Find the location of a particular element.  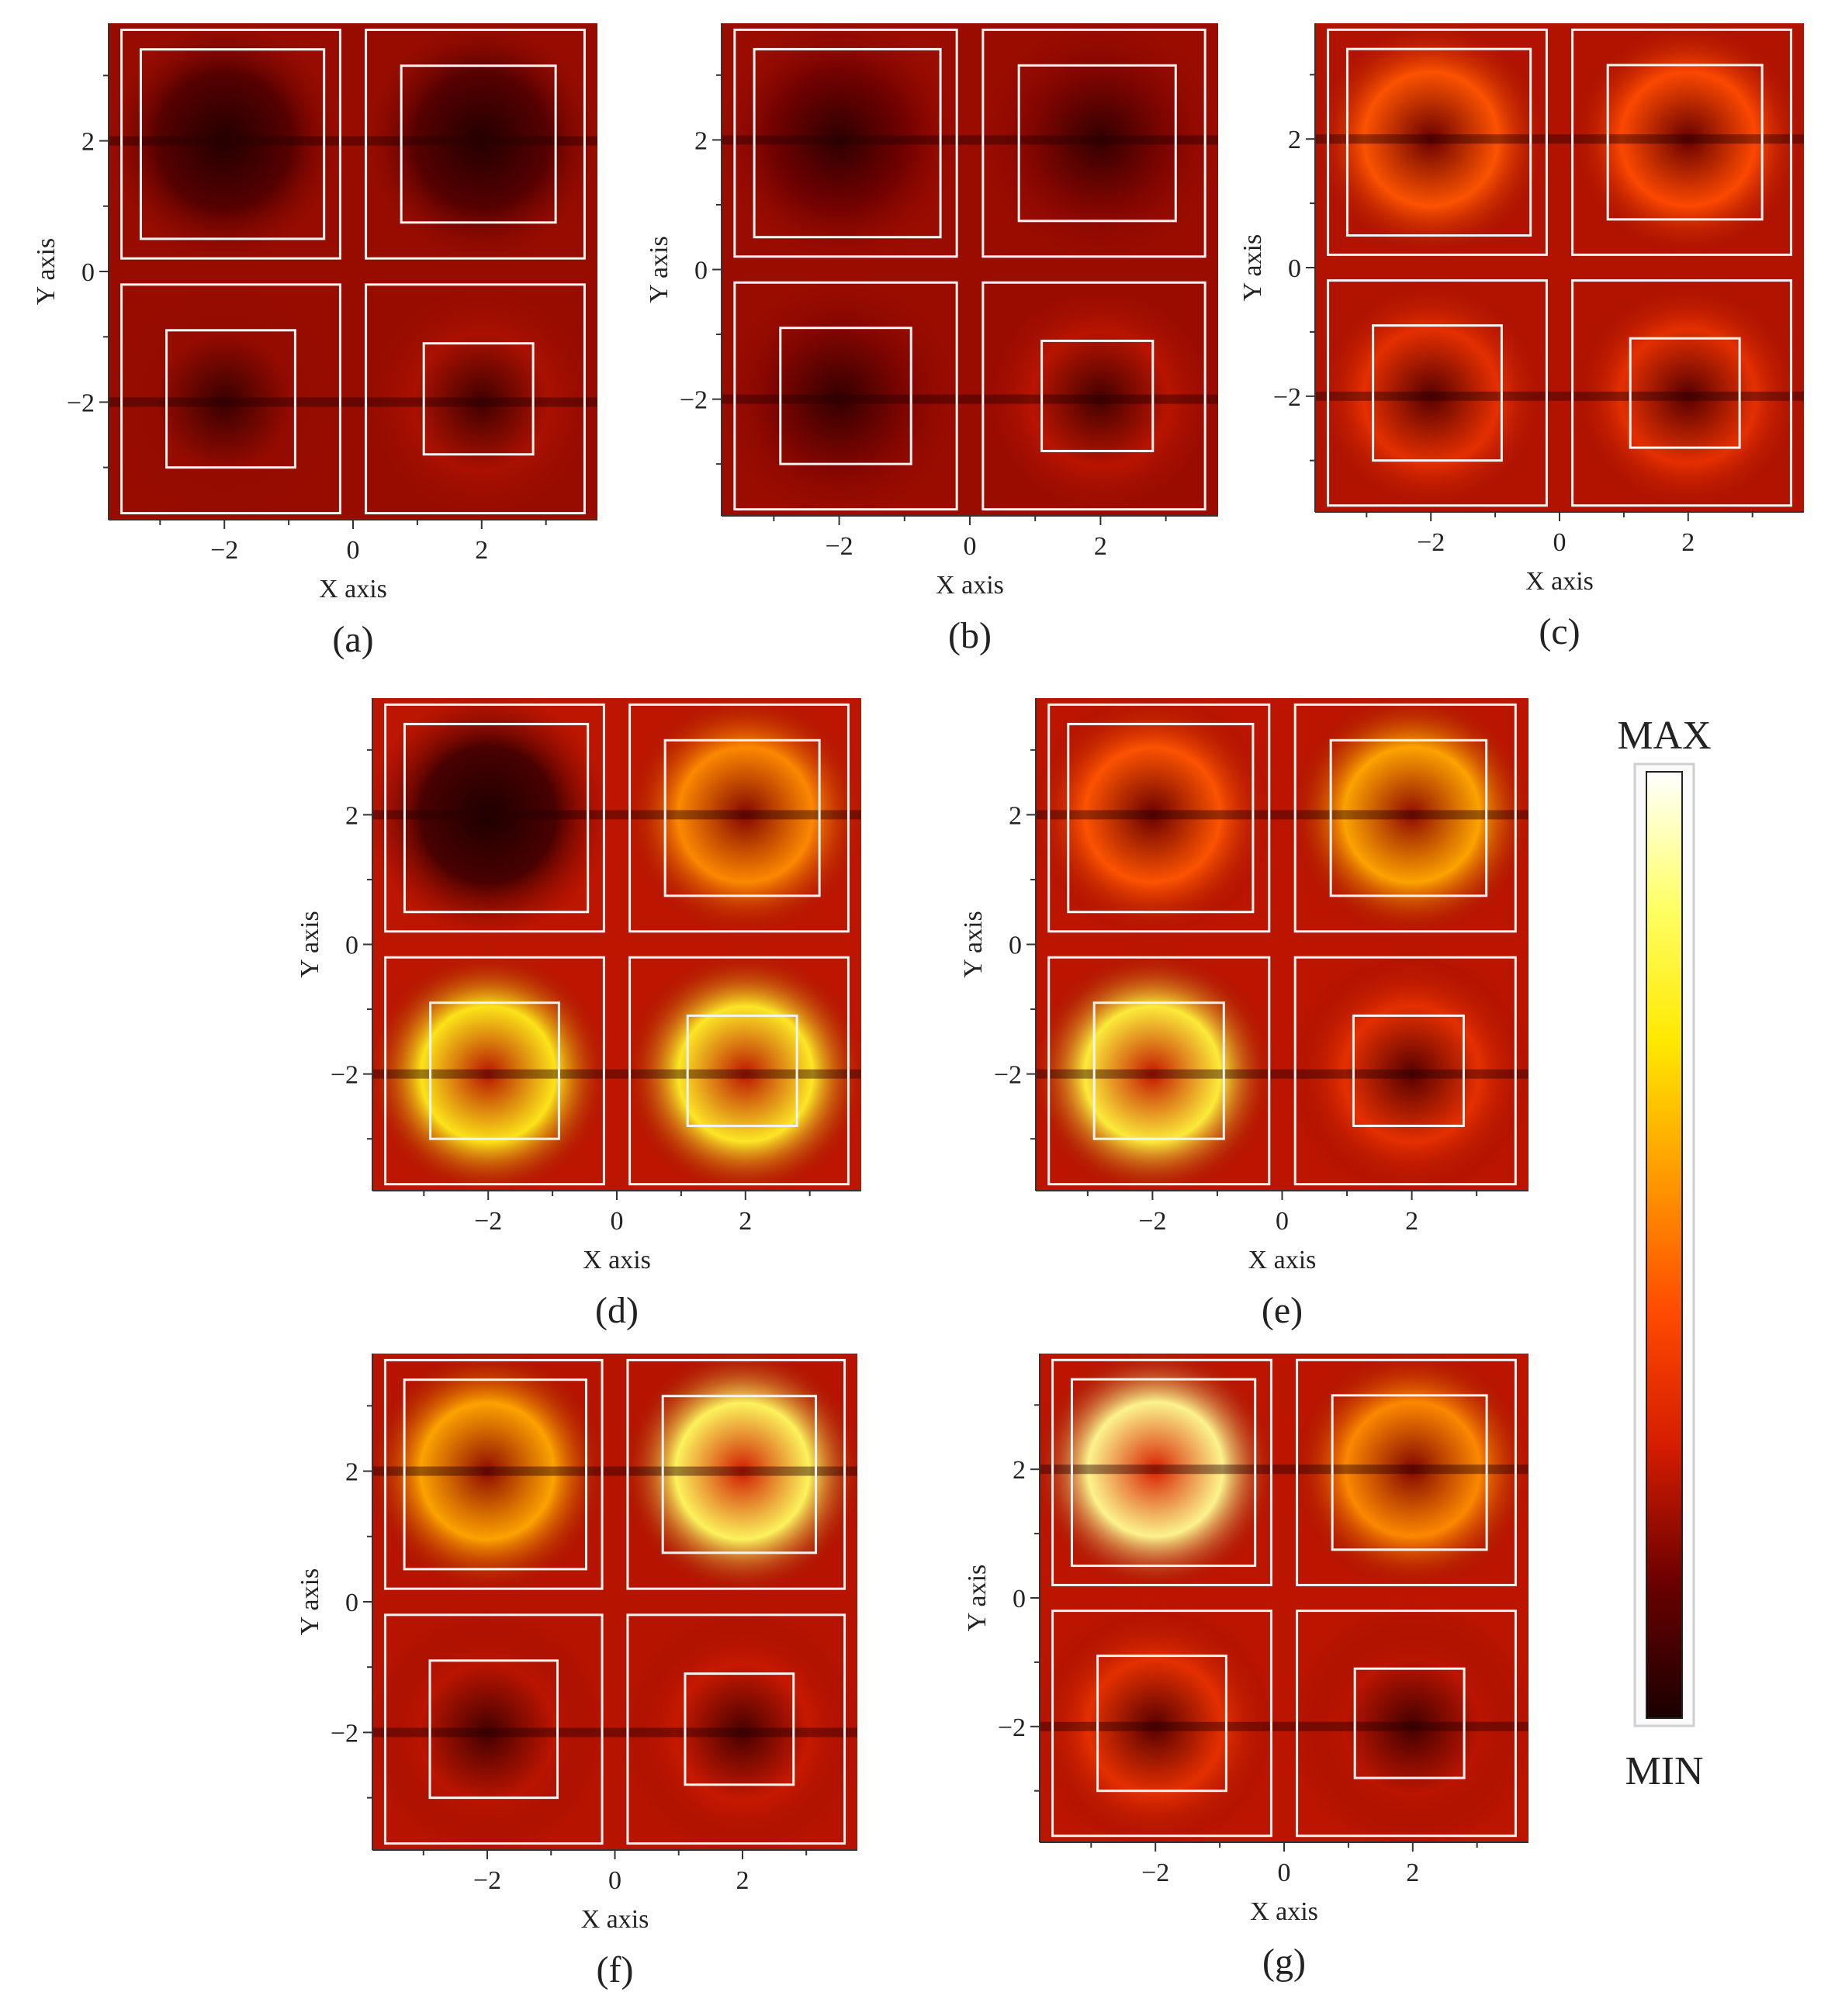

heatmap-e: −2 0 2 2 0 −2 is located at coordinates (1261, 967).